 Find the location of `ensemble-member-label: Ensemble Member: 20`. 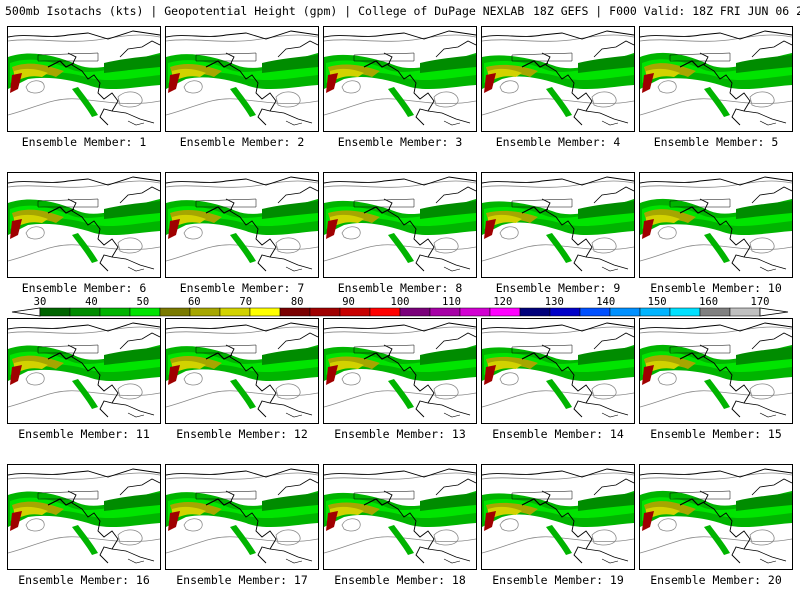

ensemble-member-label: Ensemble Member: 20 is located at coordinates (716, 580).